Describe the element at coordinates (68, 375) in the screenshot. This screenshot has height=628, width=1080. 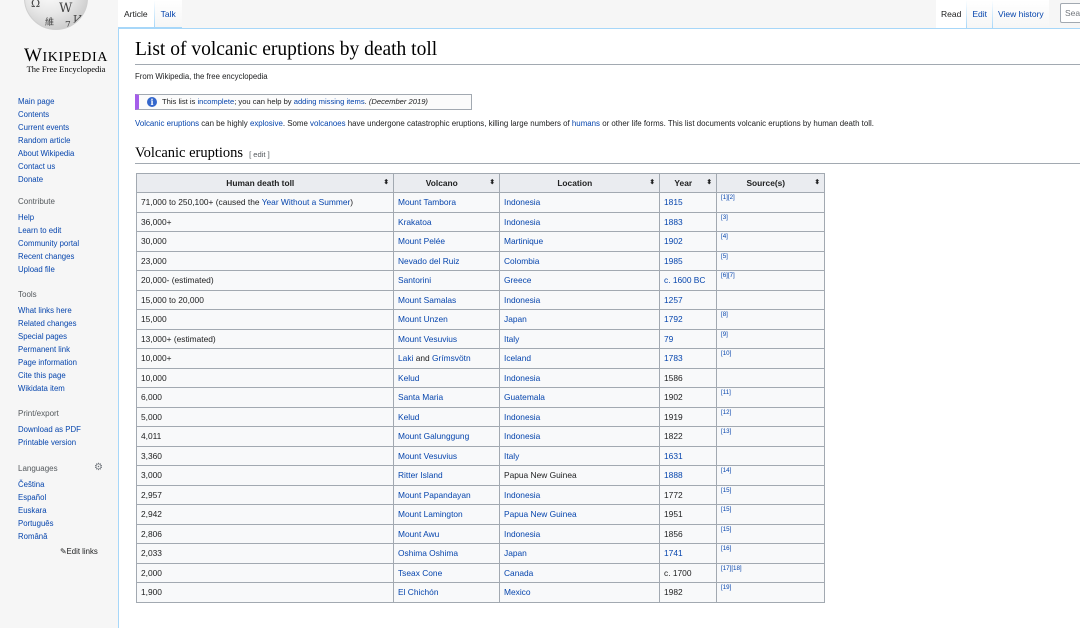
I see `sidebar-item-cite-this-page: Cite this page` at that location.